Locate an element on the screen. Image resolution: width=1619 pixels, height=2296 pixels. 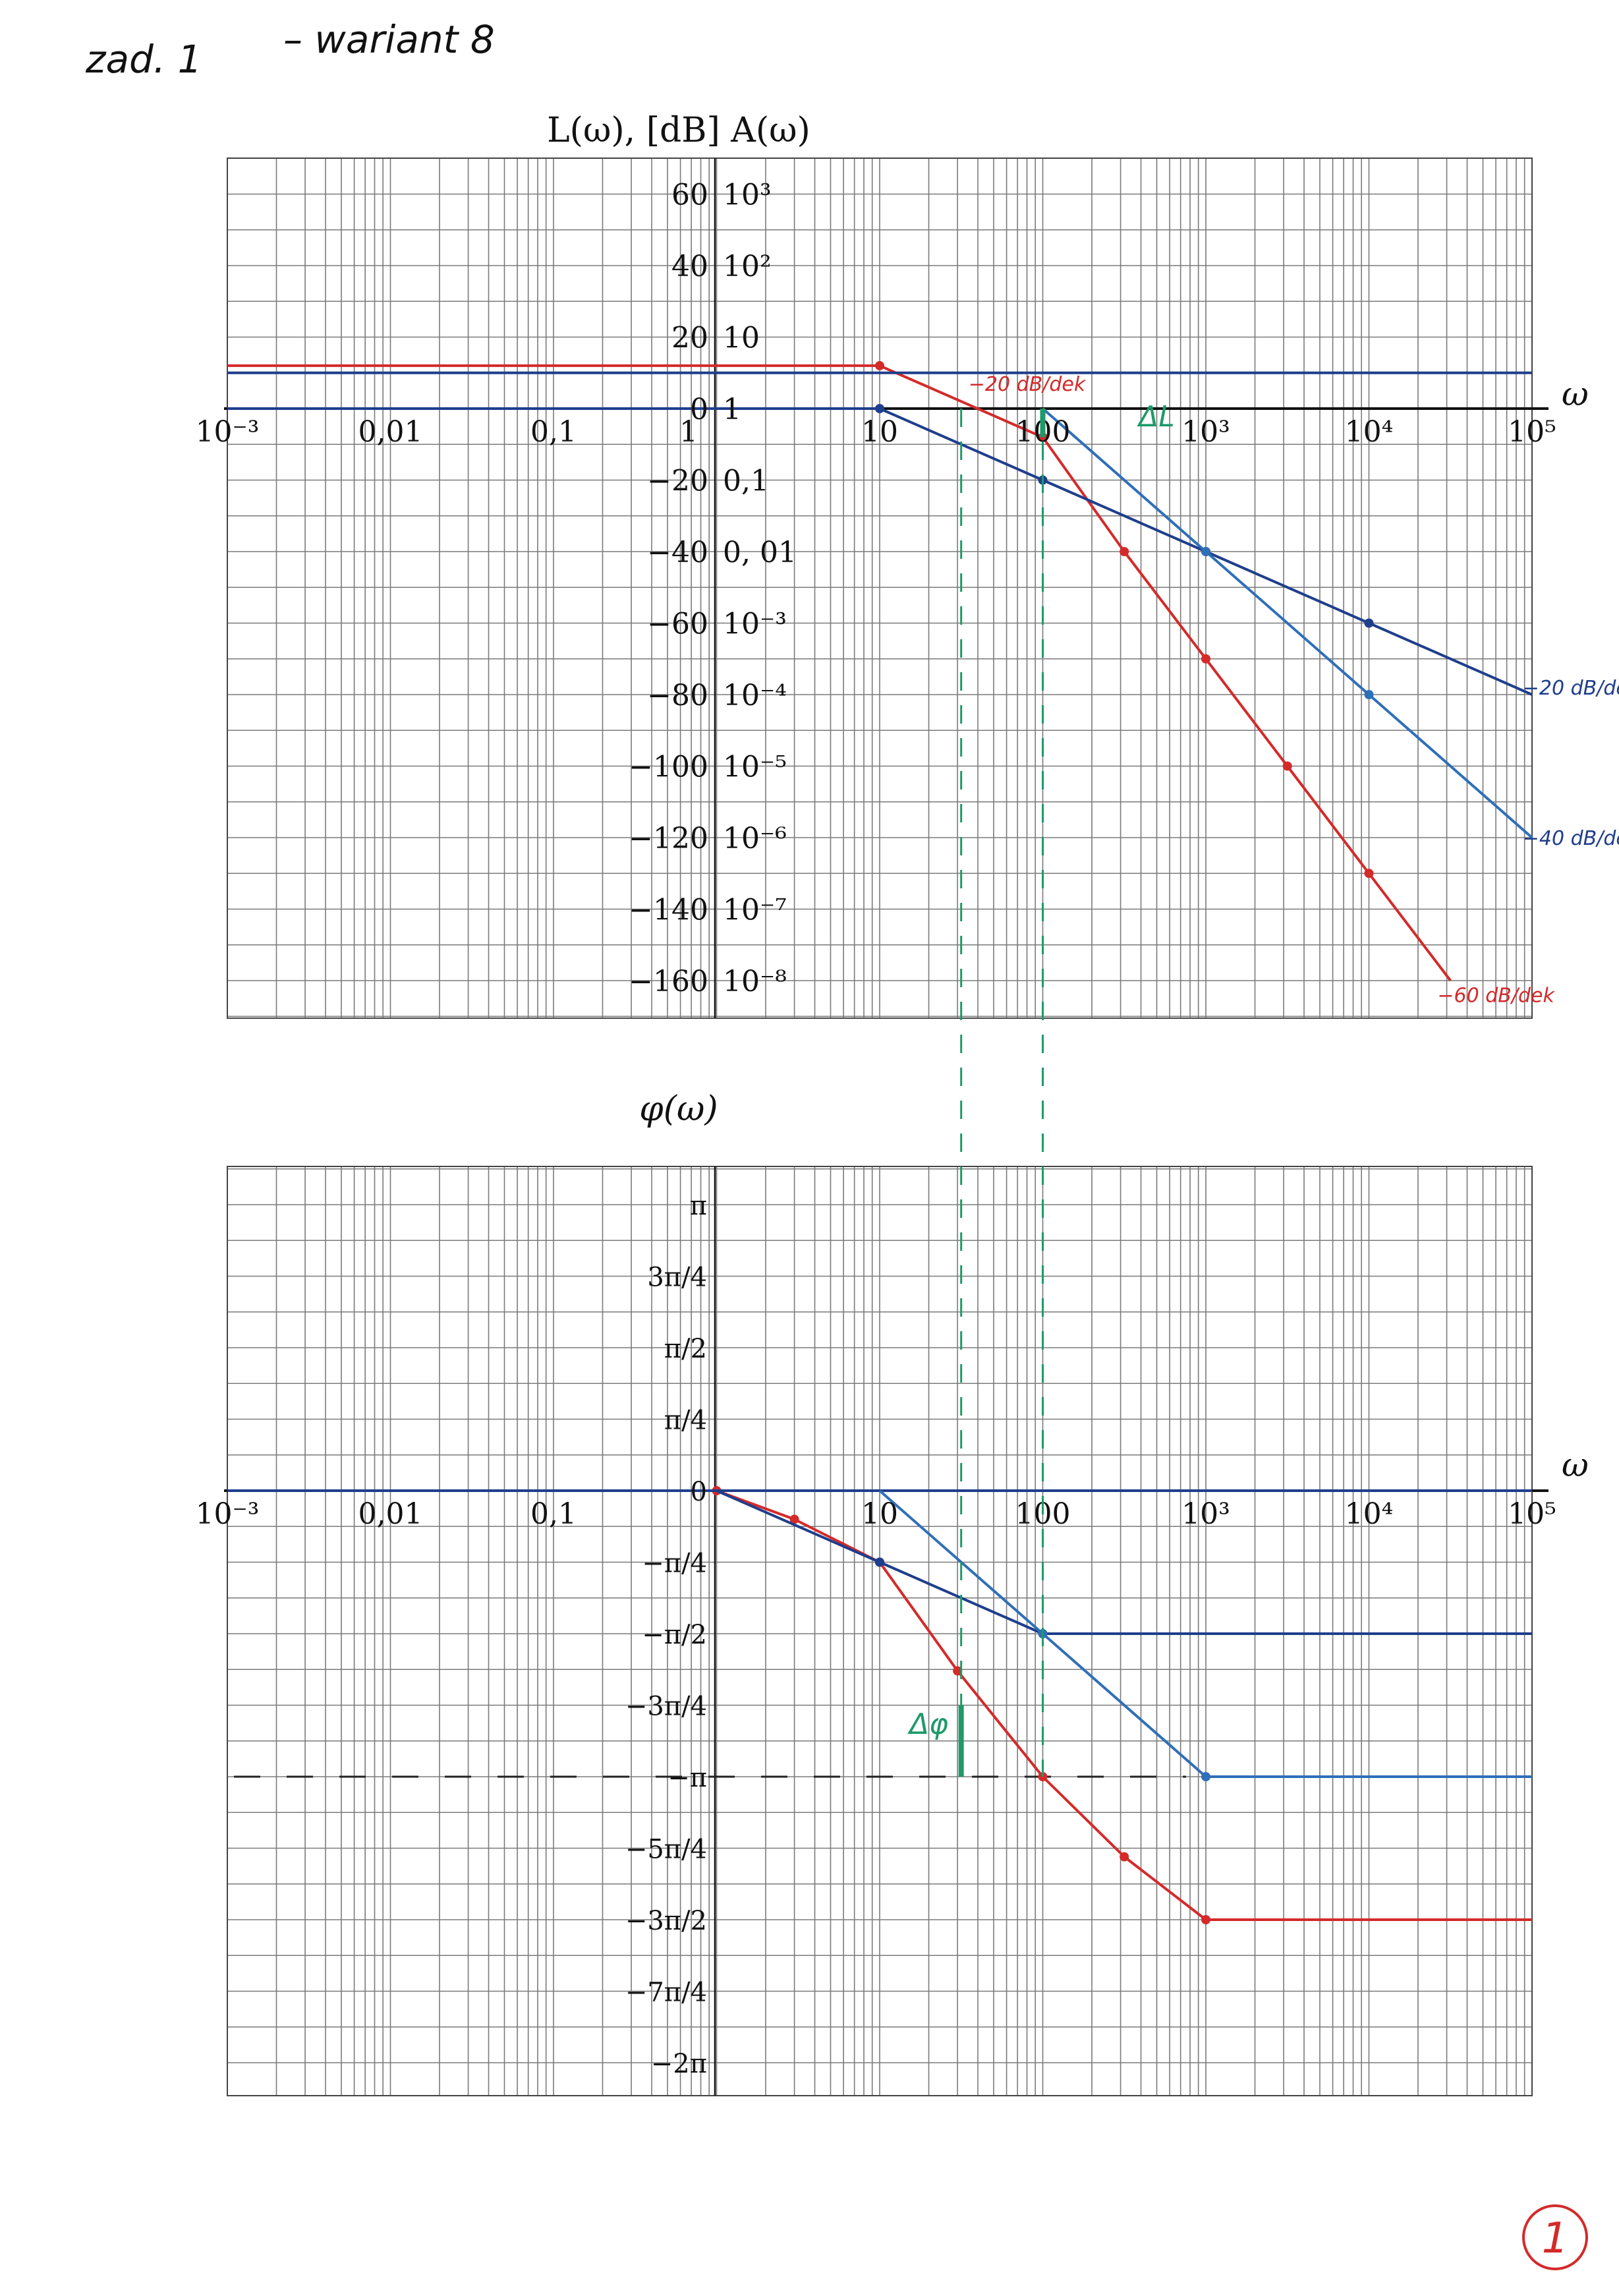
magnitude-db-tick-label: −20 is located at coordinates (677, 481).